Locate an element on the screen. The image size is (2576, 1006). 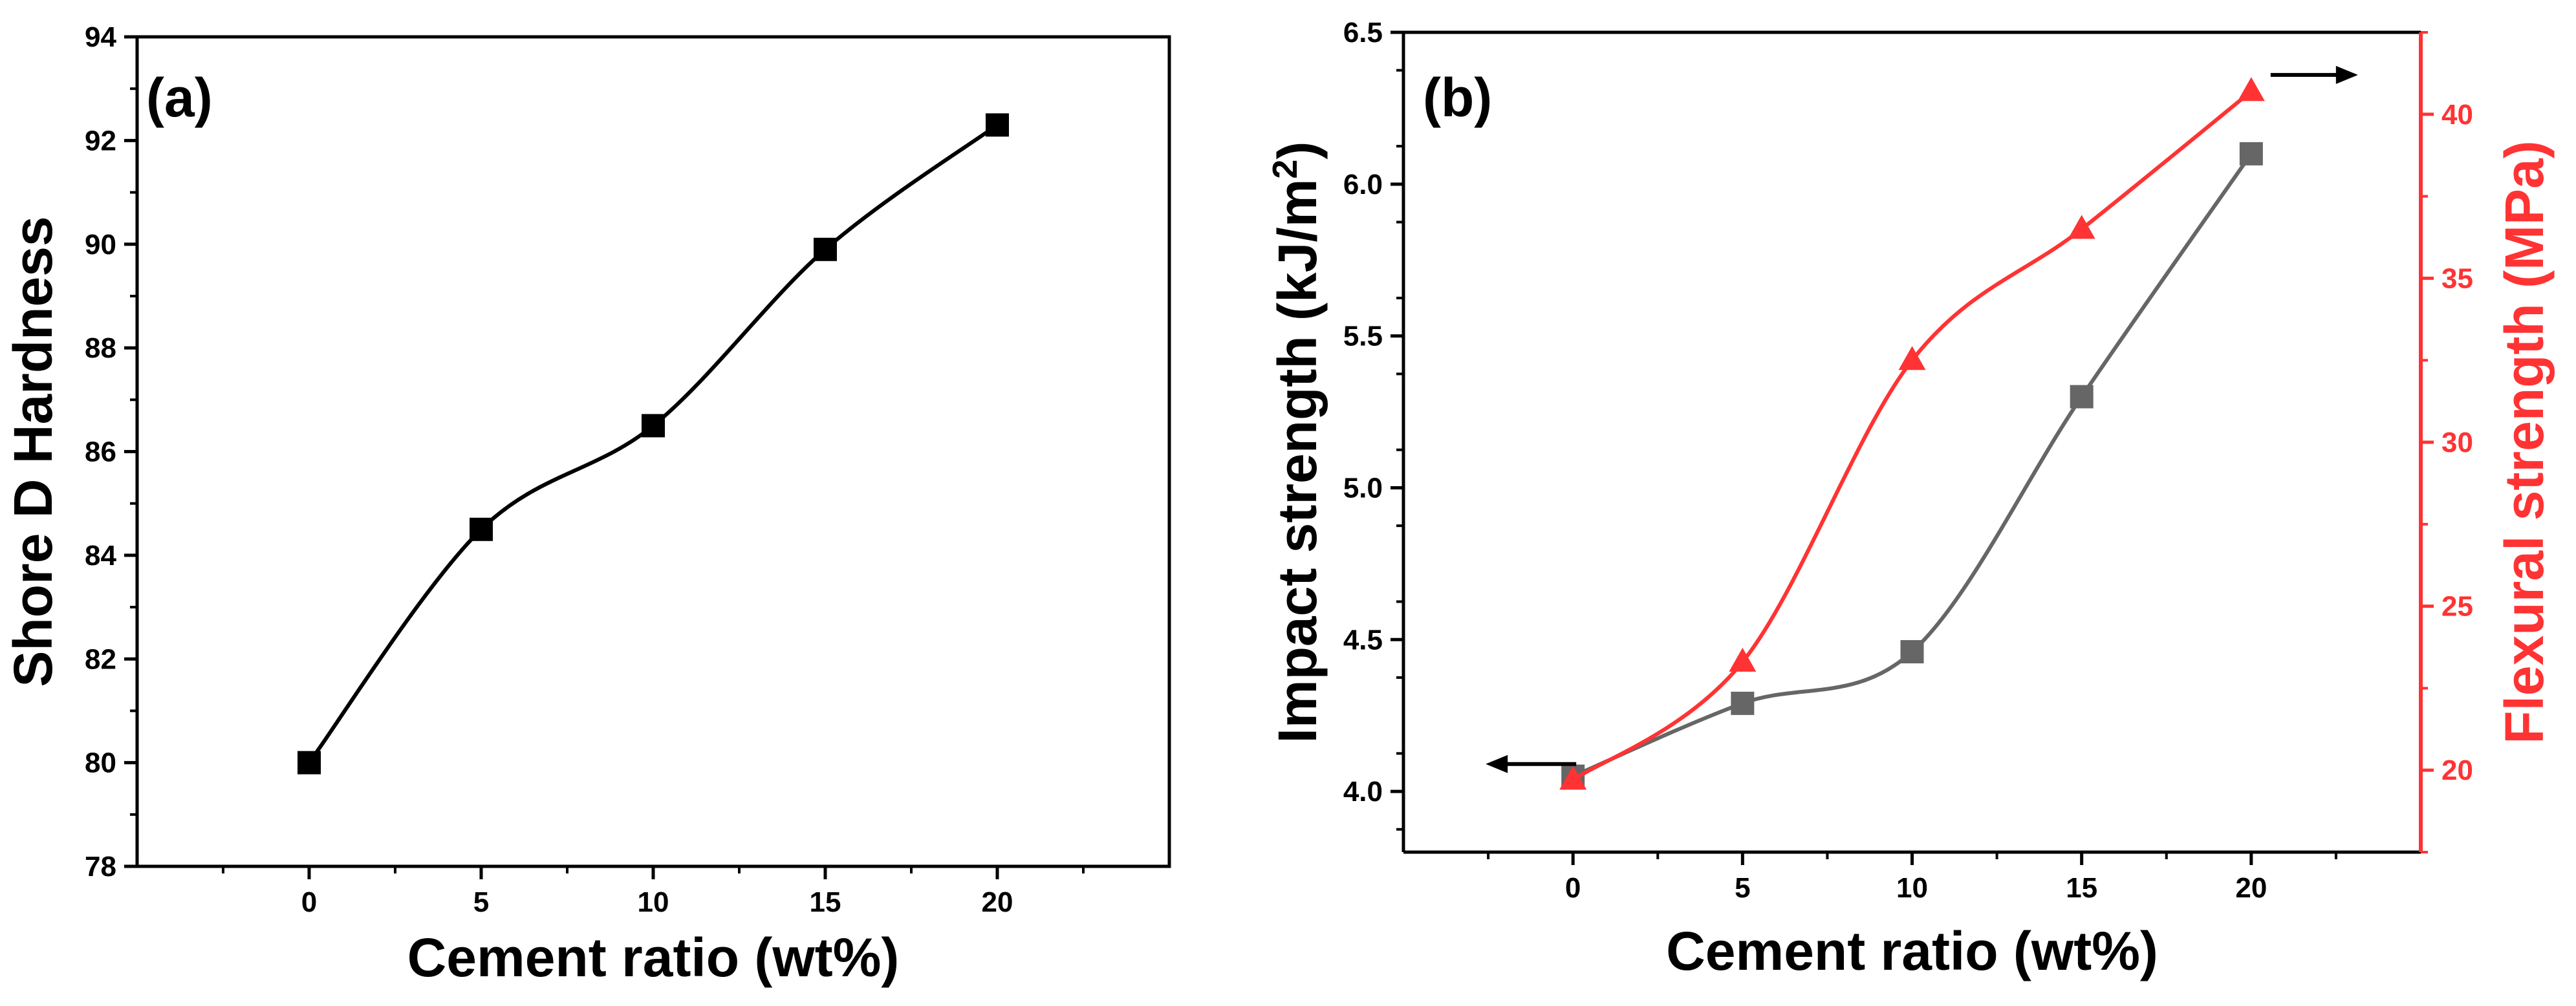
panel-a-ytick-label: 84 is located at coordinates (100, 556).